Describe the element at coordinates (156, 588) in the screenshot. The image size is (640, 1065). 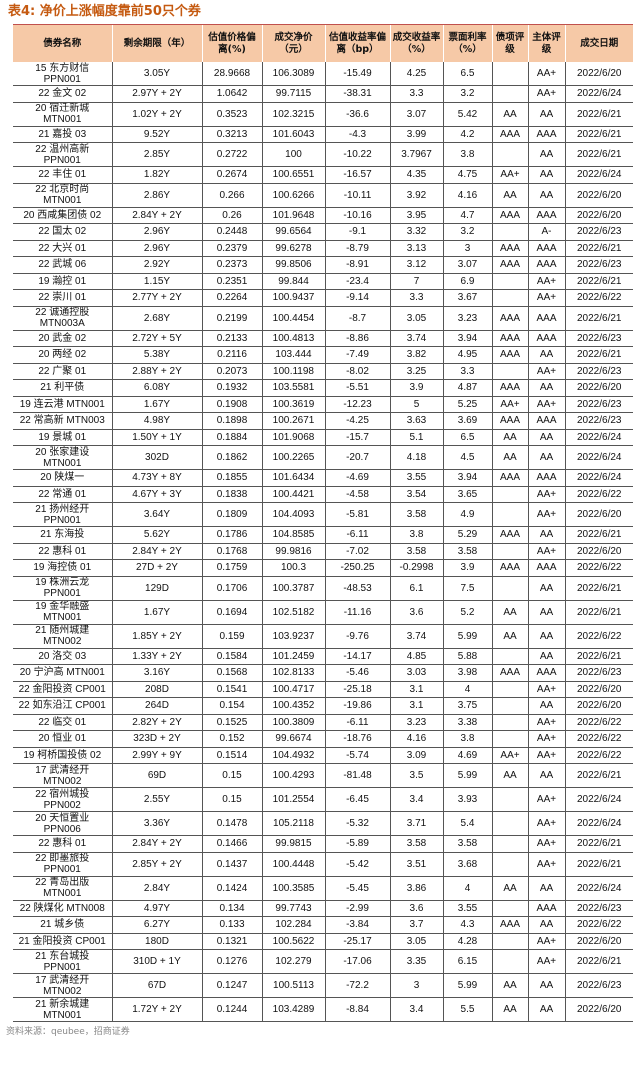
I see `table-cell: 129D` at that location.